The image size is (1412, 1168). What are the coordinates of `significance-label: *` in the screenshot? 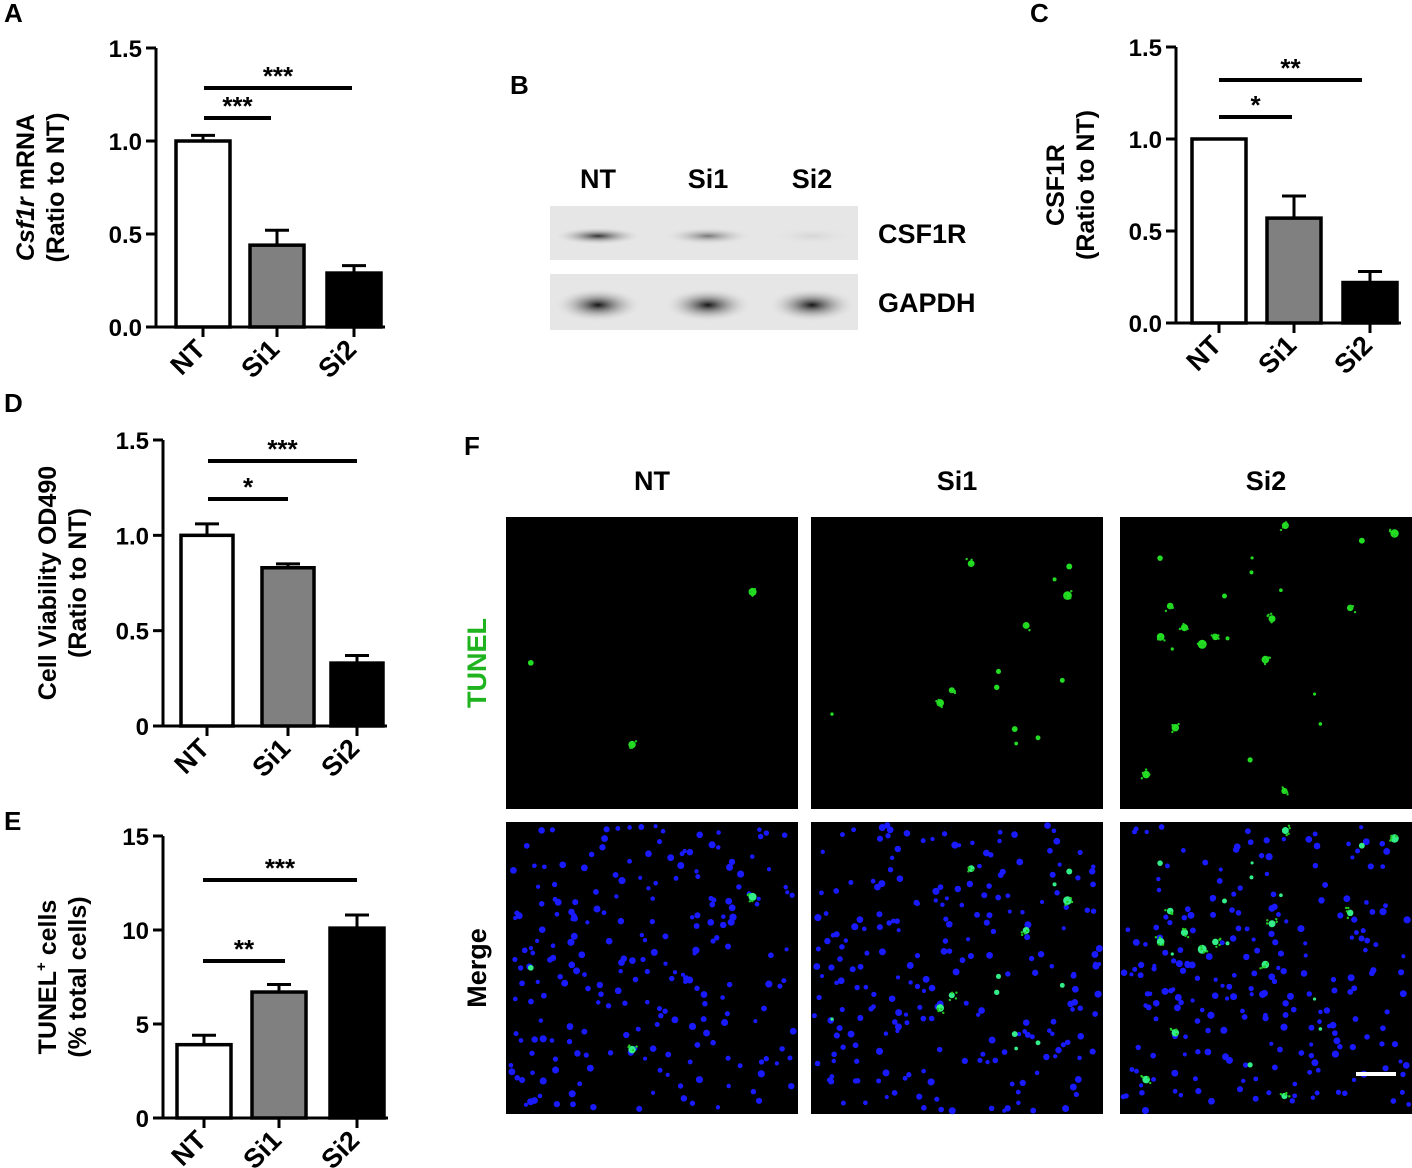 It's located at (1255, 105).